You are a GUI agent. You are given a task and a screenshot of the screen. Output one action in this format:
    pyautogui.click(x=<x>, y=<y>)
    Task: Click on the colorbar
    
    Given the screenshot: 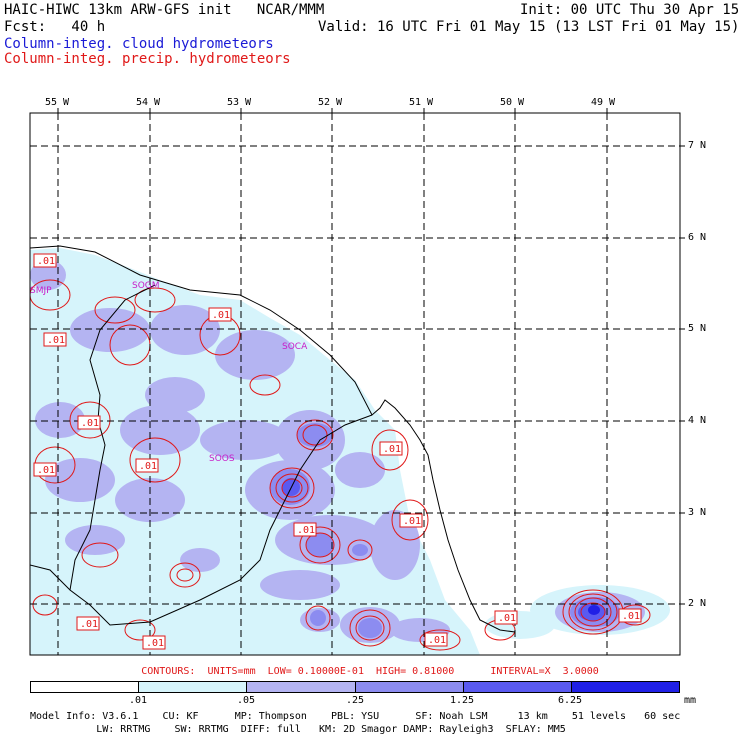 What is the action you would take?
    pyautogui.click(x=355, y=687)
    